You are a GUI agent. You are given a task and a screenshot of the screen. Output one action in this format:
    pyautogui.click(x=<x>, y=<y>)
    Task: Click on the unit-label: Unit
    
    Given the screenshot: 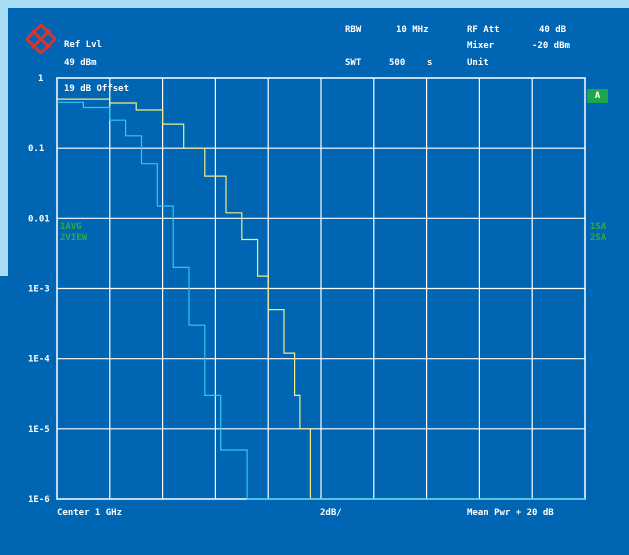 What is the action you would take?
    pyautogui.click(x=478, y=63)
    